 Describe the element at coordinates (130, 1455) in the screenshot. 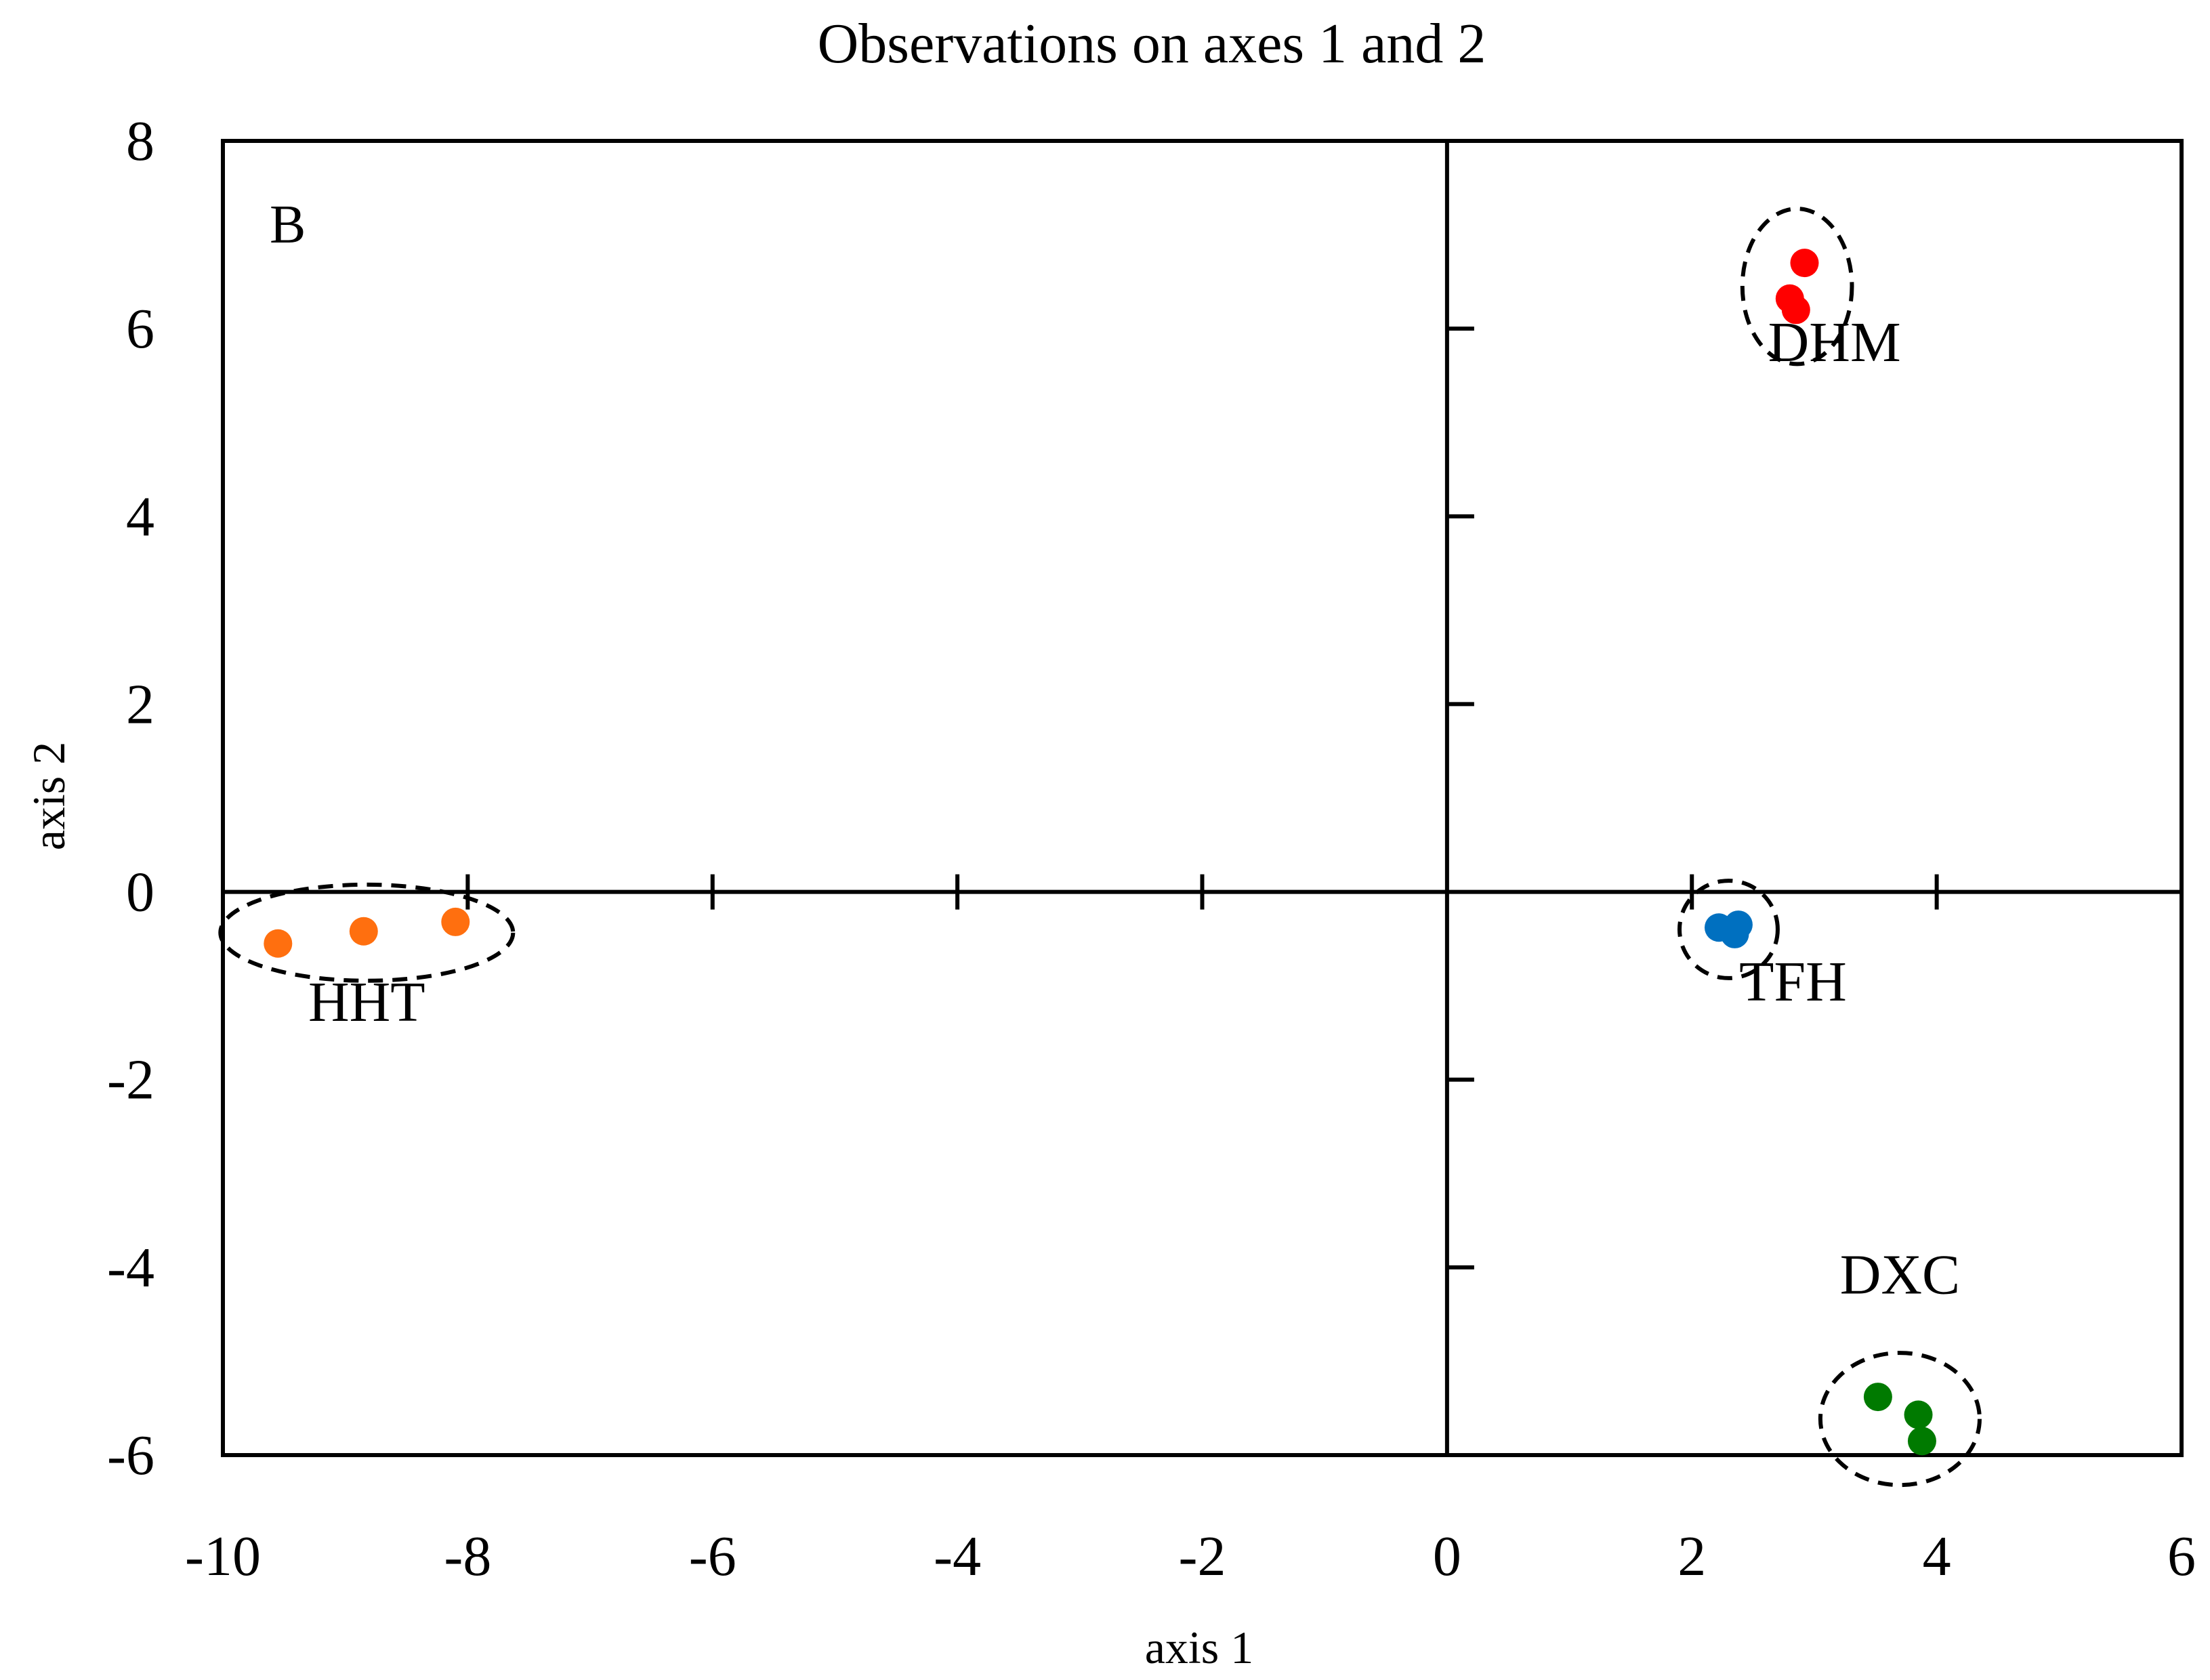

I see `y-tick-label: -6` at that location.